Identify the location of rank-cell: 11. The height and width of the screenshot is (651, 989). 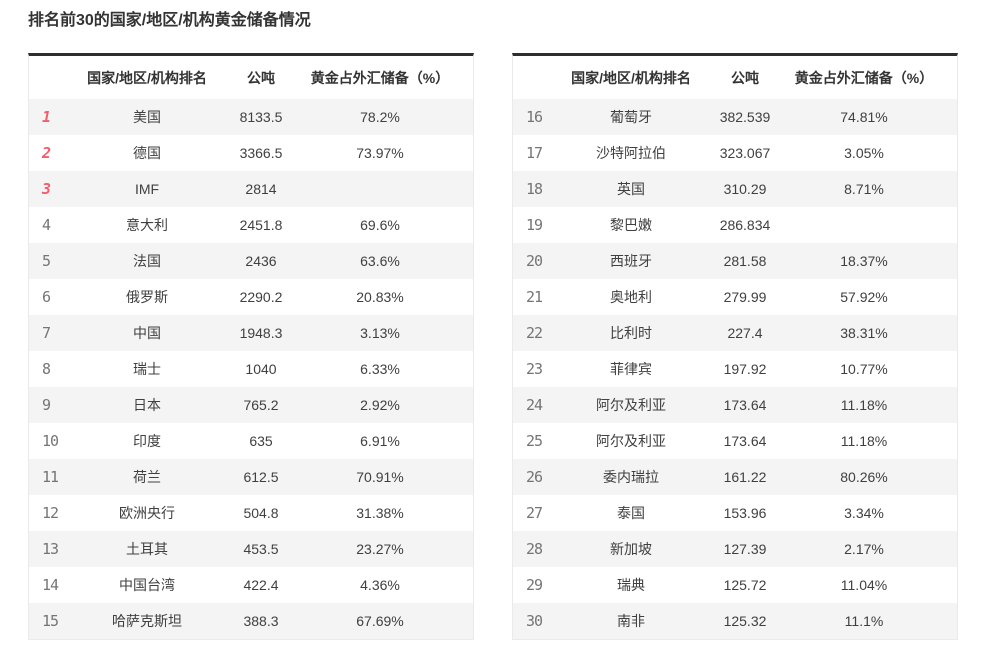
(50, 477).